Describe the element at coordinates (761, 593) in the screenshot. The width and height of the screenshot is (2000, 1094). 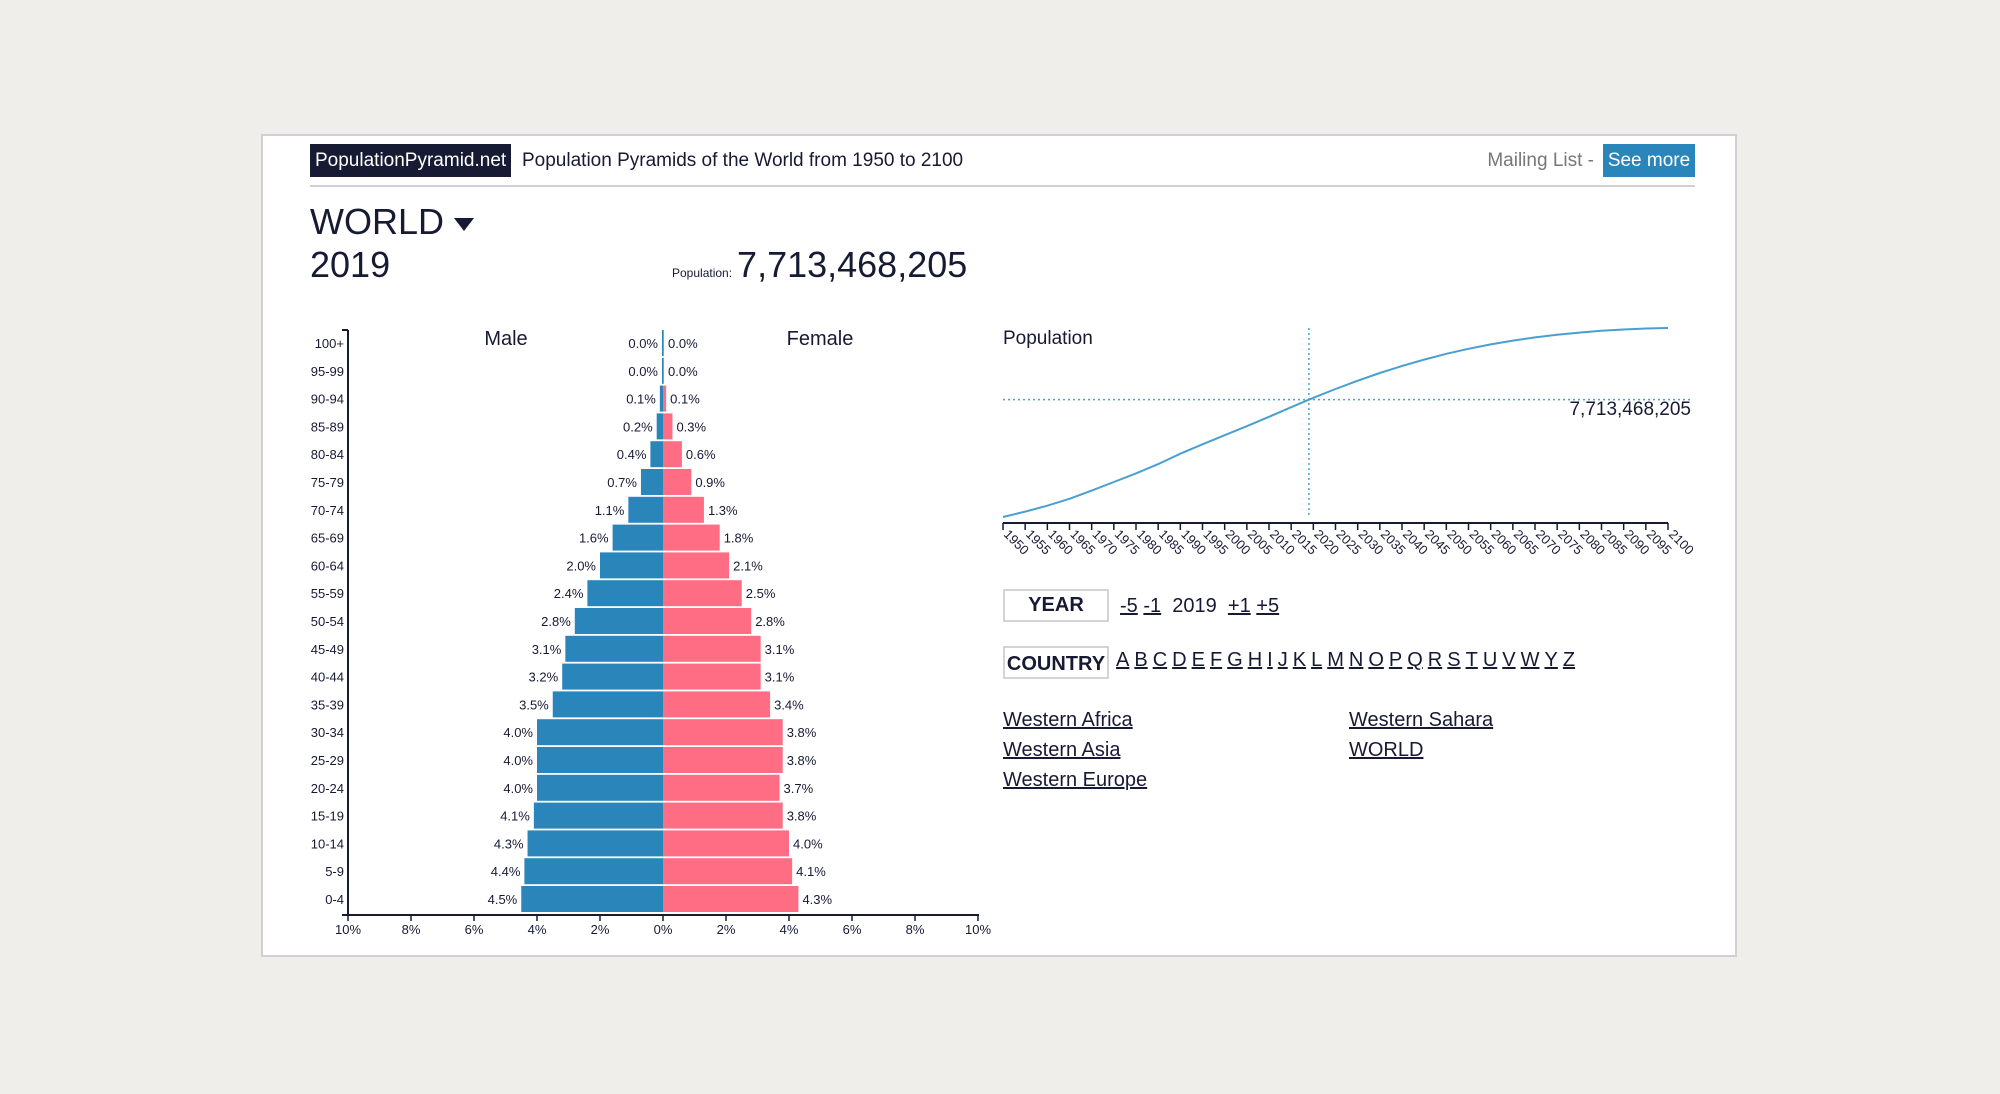
I see `female-value-label: 2.5%` at that location.